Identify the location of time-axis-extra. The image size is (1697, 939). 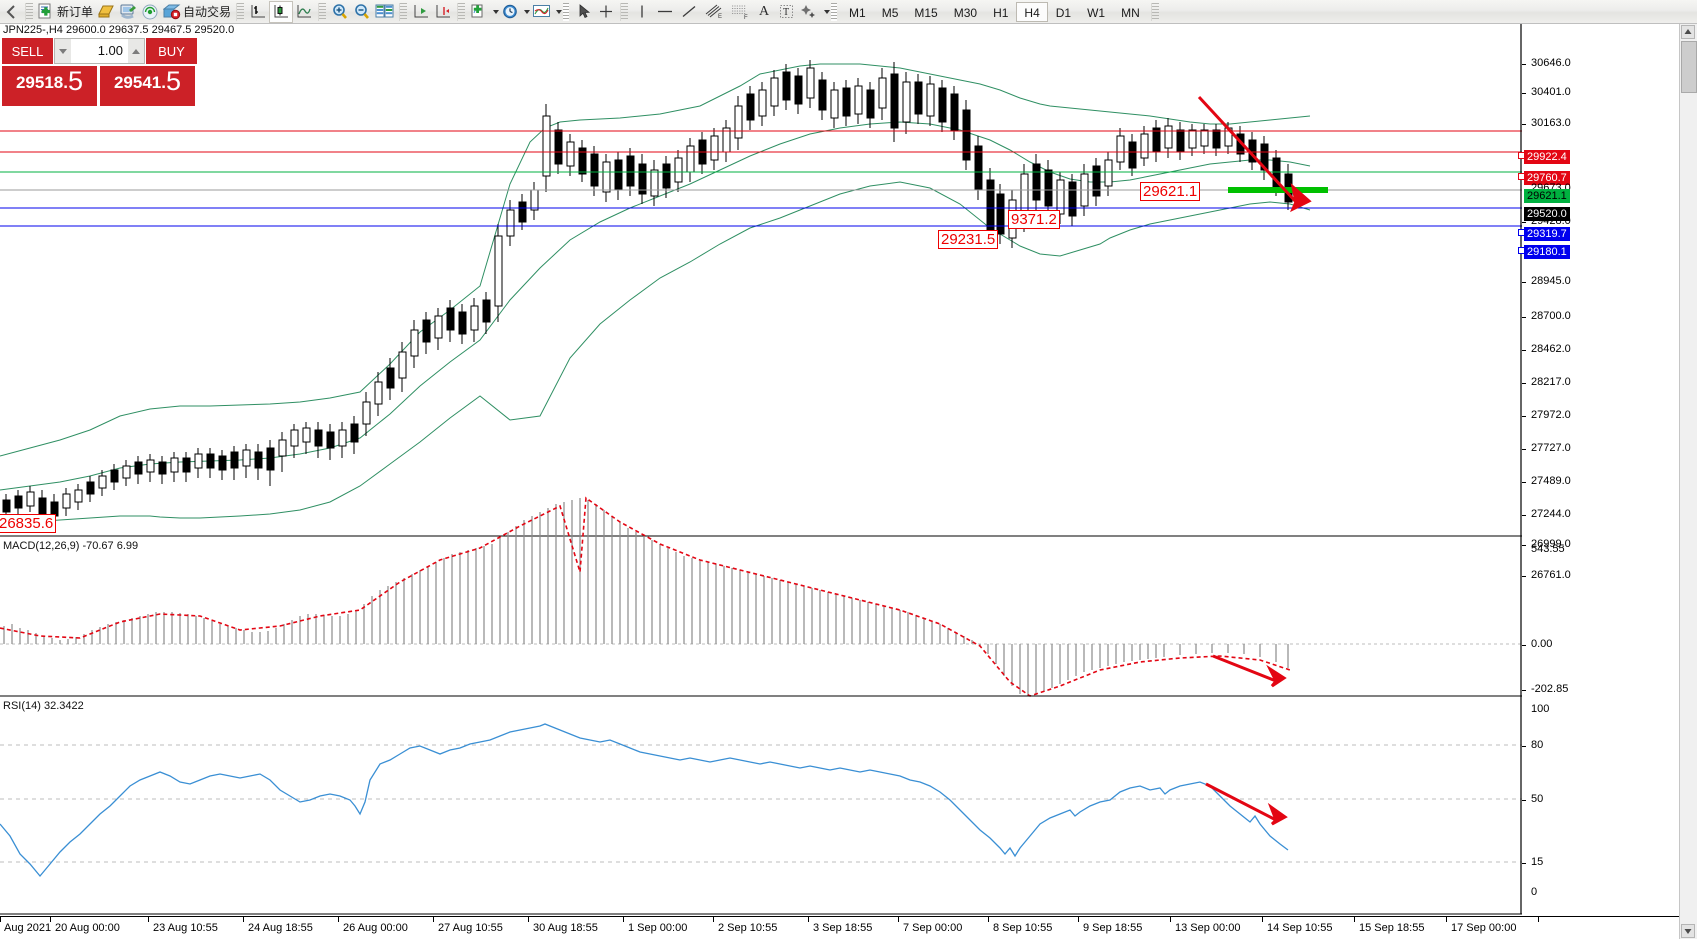
(848, 928).